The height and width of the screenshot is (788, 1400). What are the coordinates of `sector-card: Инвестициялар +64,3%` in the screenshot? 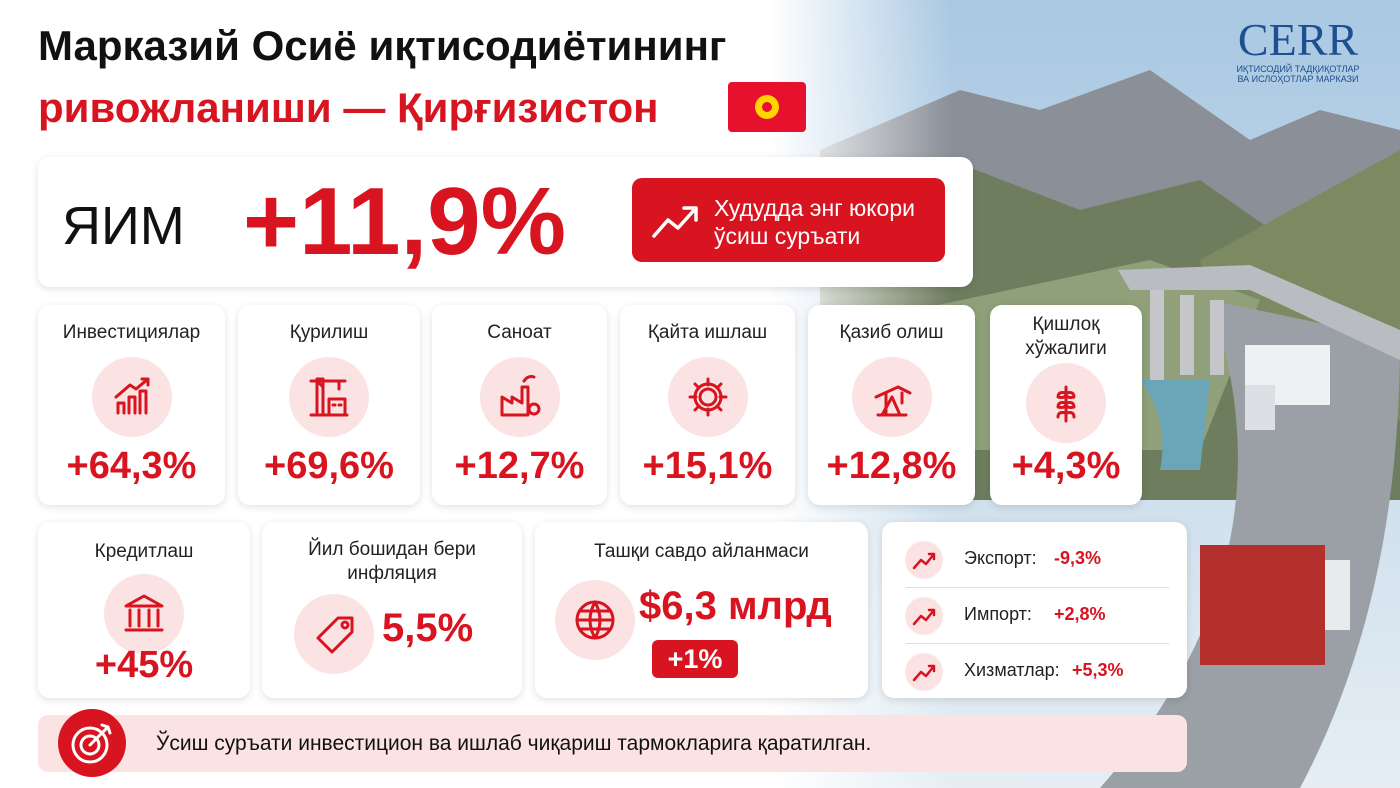 It's located at (131, 405).